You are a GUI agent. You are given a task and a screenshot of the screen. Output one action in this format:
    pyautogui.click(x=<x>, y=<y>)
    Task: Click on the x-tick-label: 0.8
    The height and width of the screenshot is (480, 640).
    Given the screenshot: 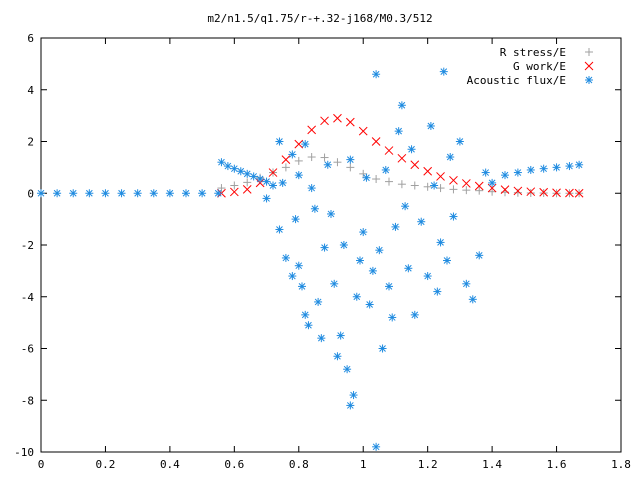 What is the action you would take?
    pyautogui.click(x=299, y=464)
    